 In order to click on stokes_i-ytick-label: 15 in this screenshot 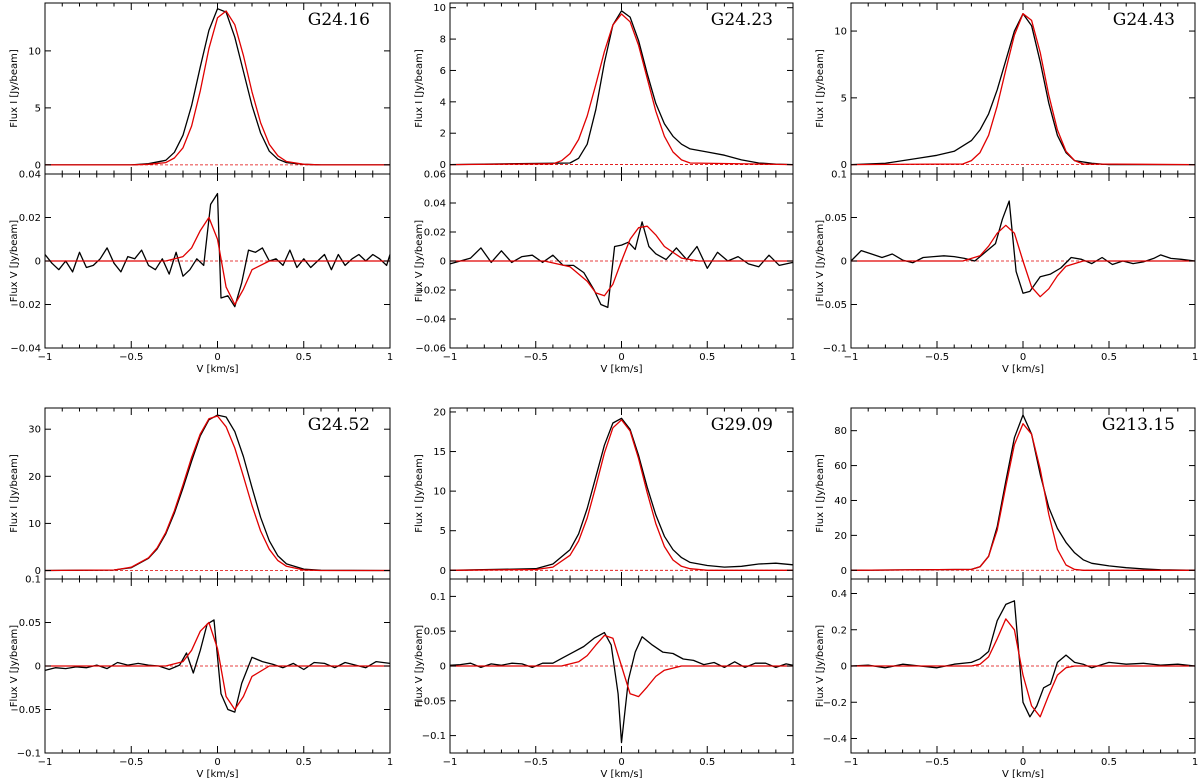, I will do `click(439, 452)`.